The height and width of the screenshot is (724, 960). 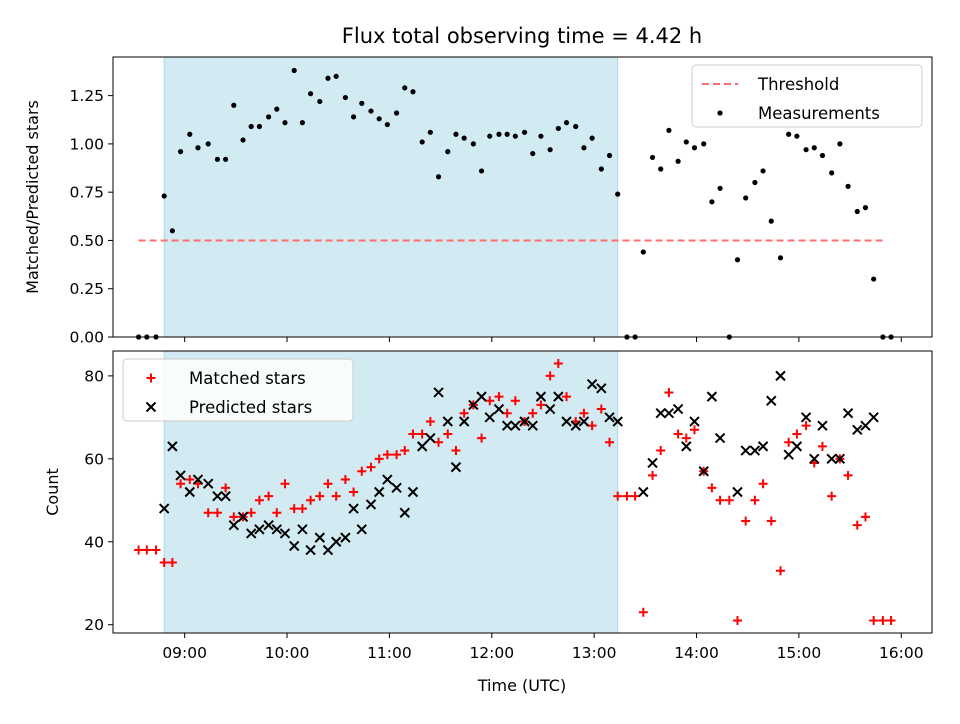 What do you see at coordinates (798, 84) in the screenshot?
I see `legend-label: Threshold` at bounding box center [798, 84].